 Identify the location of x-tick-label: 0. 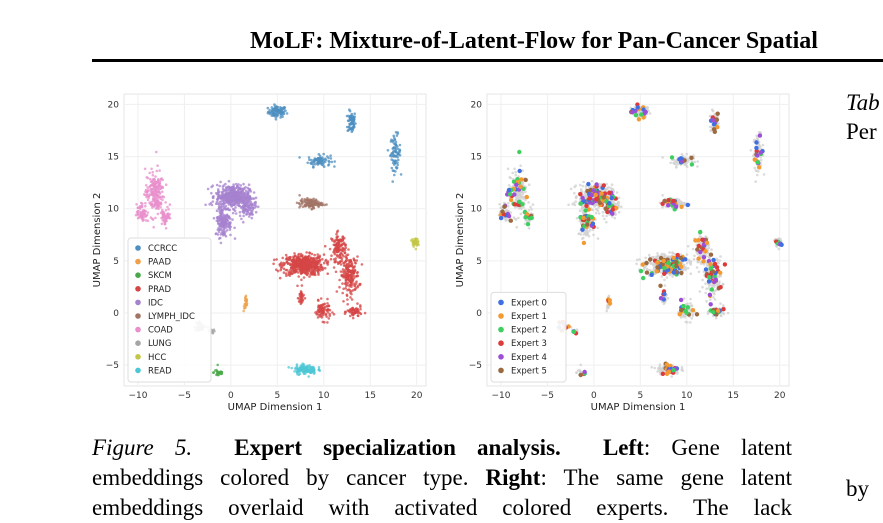
(231, 396).